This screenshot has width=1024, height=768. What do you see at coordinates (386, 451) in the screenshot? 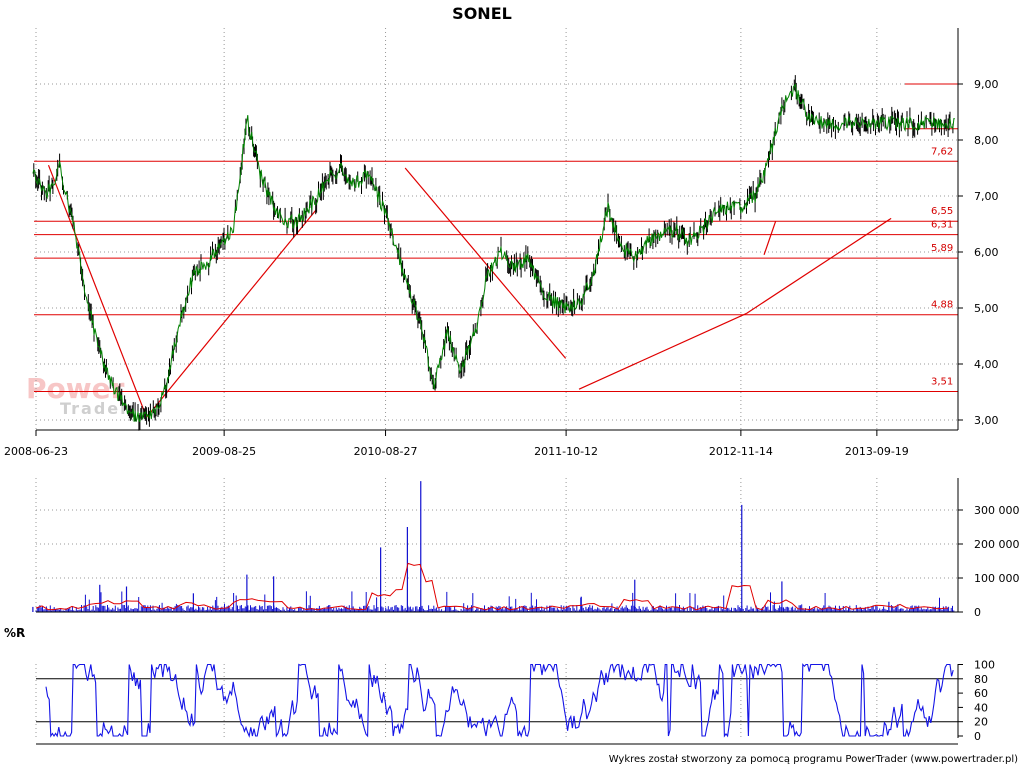
I see `x-tick-label: 2010-08-27` at bounding box center [386, 451].